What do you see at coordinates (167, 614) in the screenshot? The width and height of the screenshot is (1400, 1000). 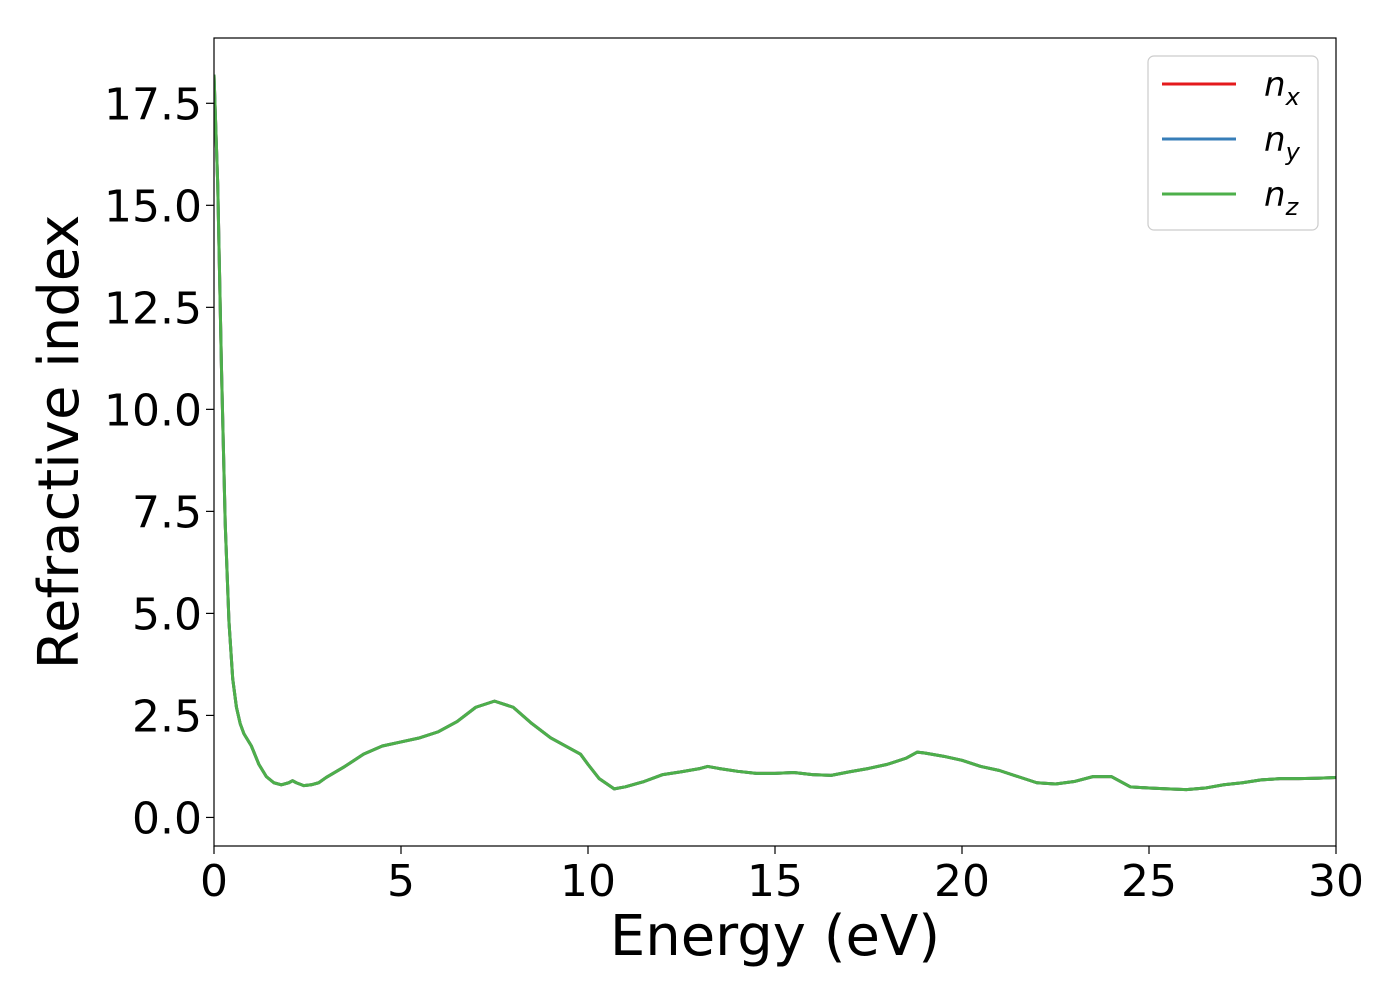 I see `y-tick-label: 5.0` at bounding box center [167, 614].